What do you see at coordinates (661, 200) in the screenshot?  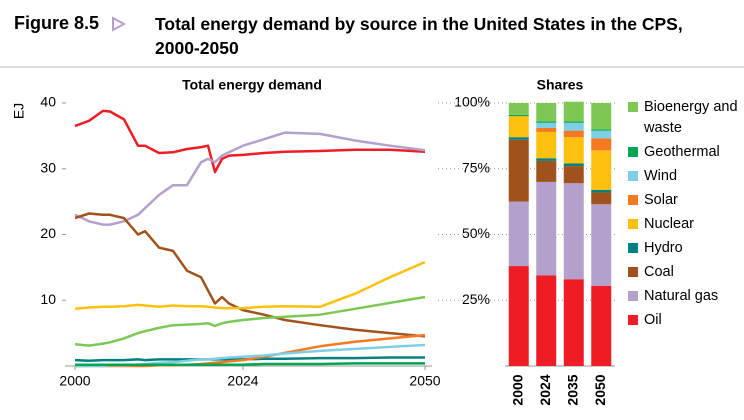 I see `legend-label: Solar` at bounding box center [661, 200].